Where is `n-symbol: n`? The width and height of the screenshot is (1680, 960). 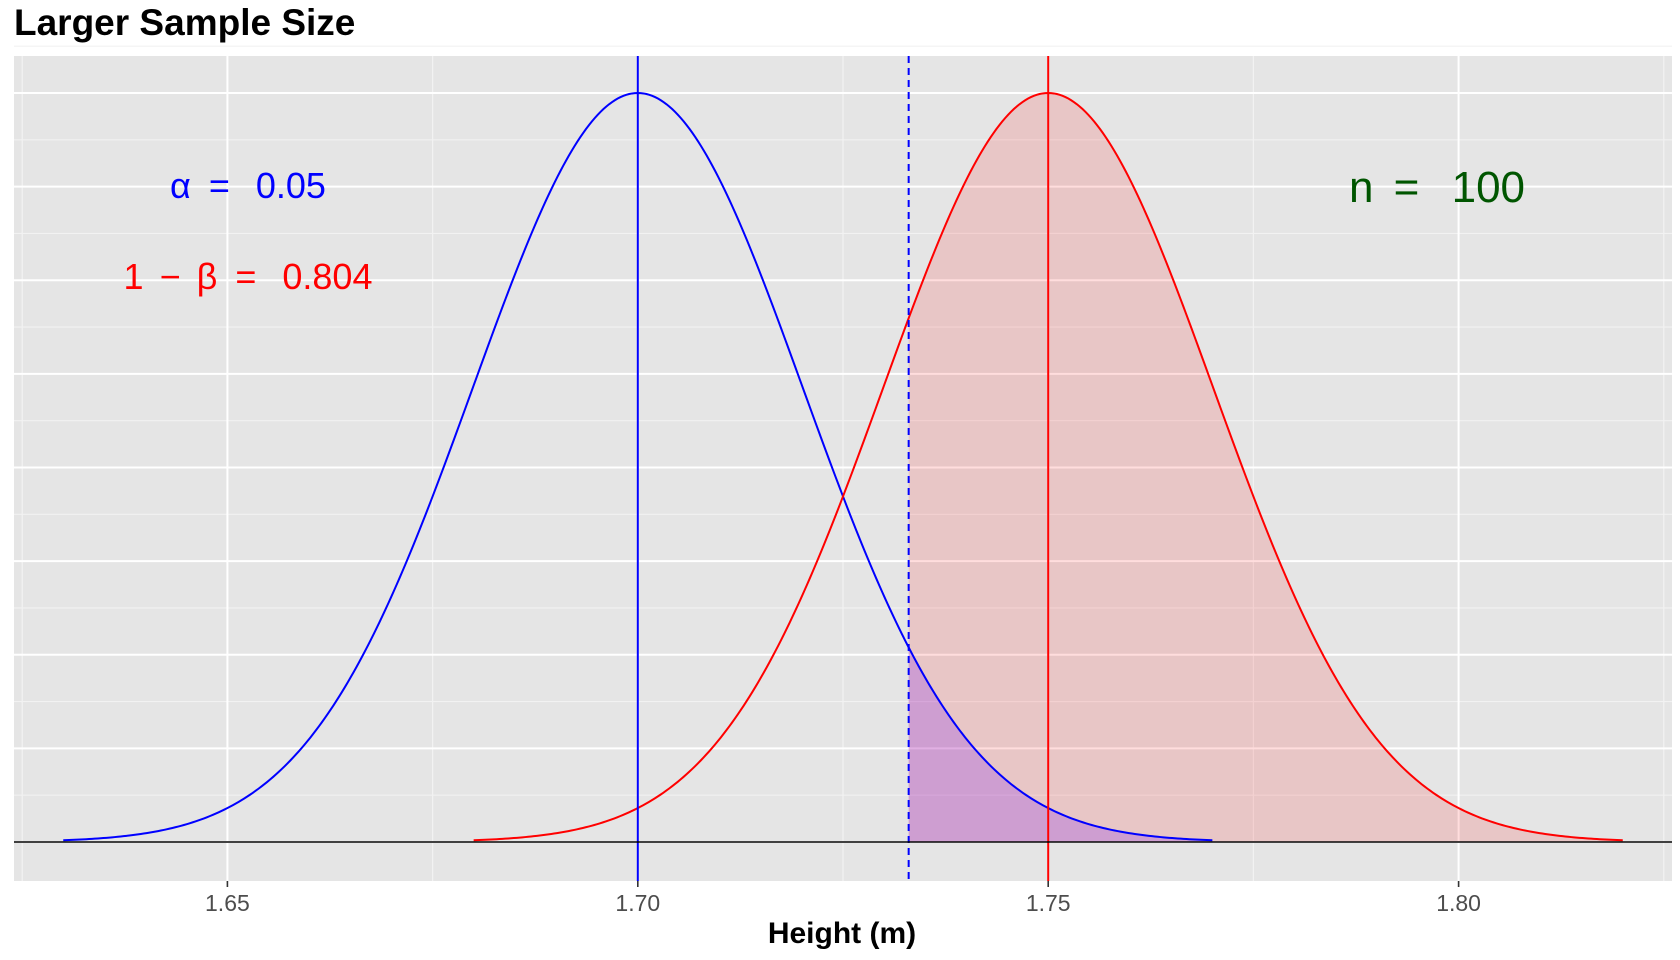 n-symbol: n is located at coordinates (1361, 187).